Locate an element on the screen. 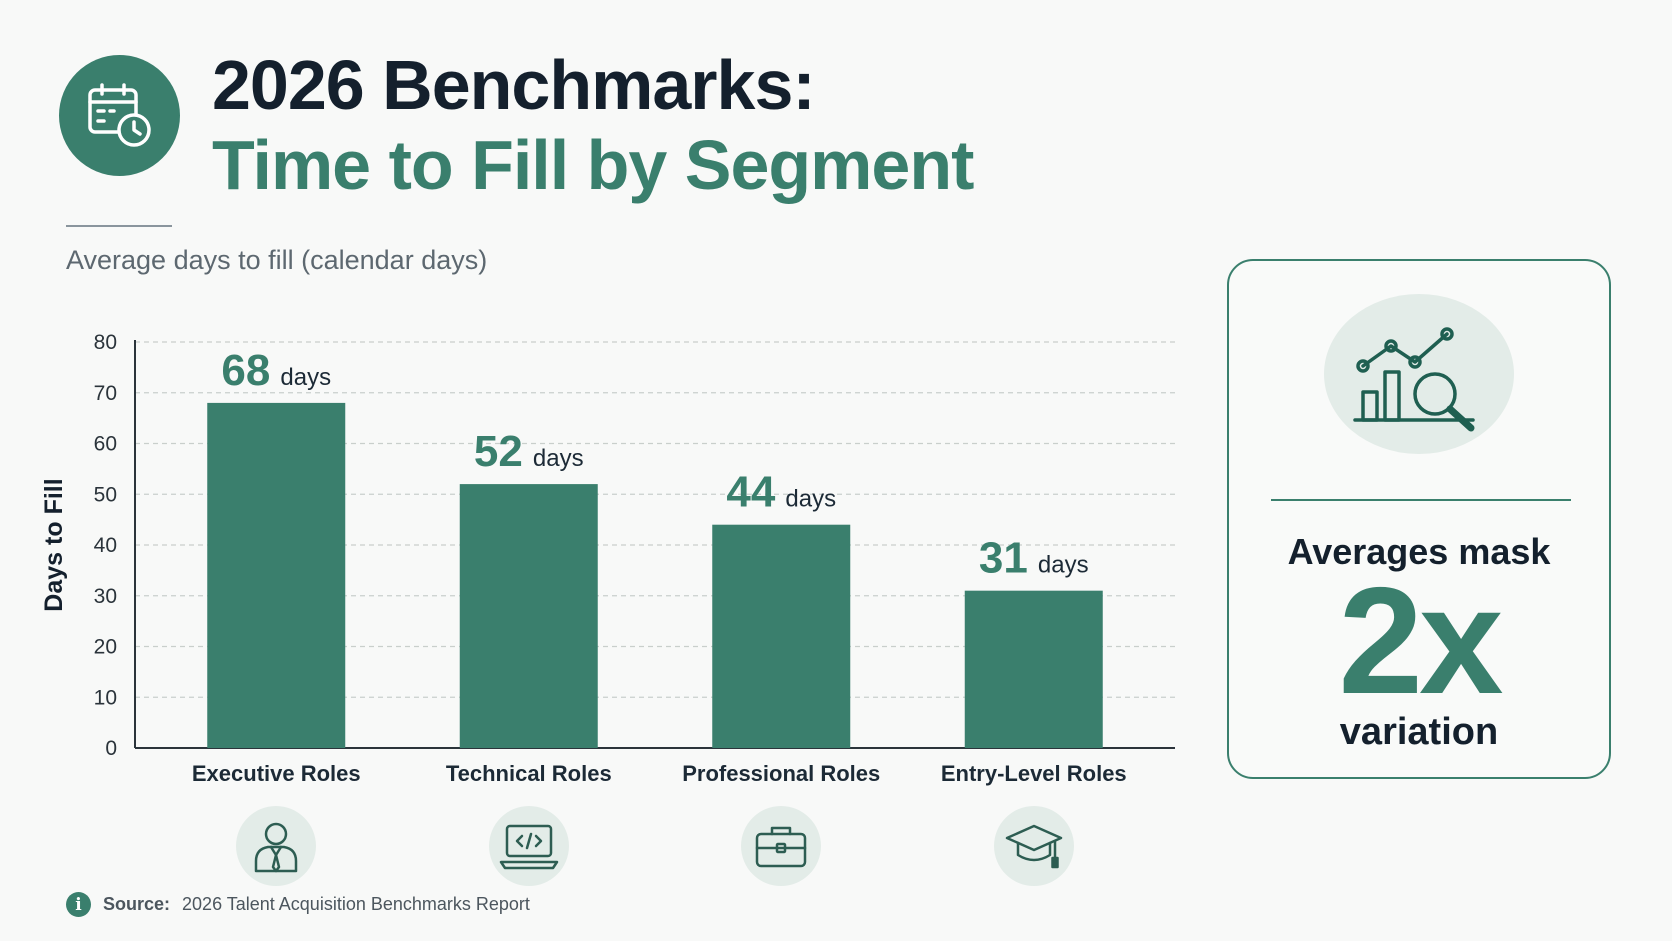 The height and width of the screenshot is (941, 1672). header-badge is located at coordinates (119, 115).